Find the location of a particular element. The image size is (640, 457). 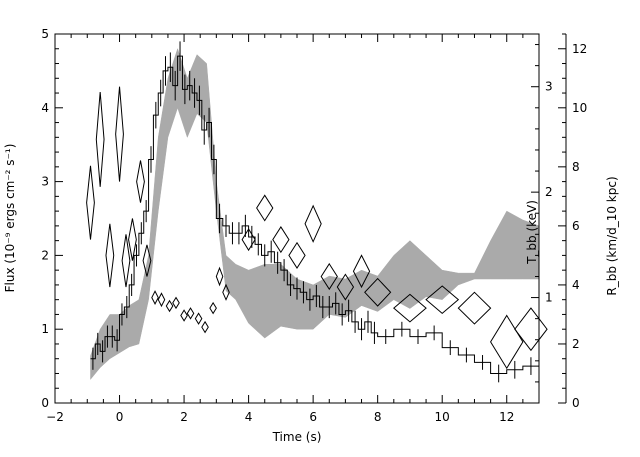

temperature-tick-label: 2 is located at coordinates (549, 192).